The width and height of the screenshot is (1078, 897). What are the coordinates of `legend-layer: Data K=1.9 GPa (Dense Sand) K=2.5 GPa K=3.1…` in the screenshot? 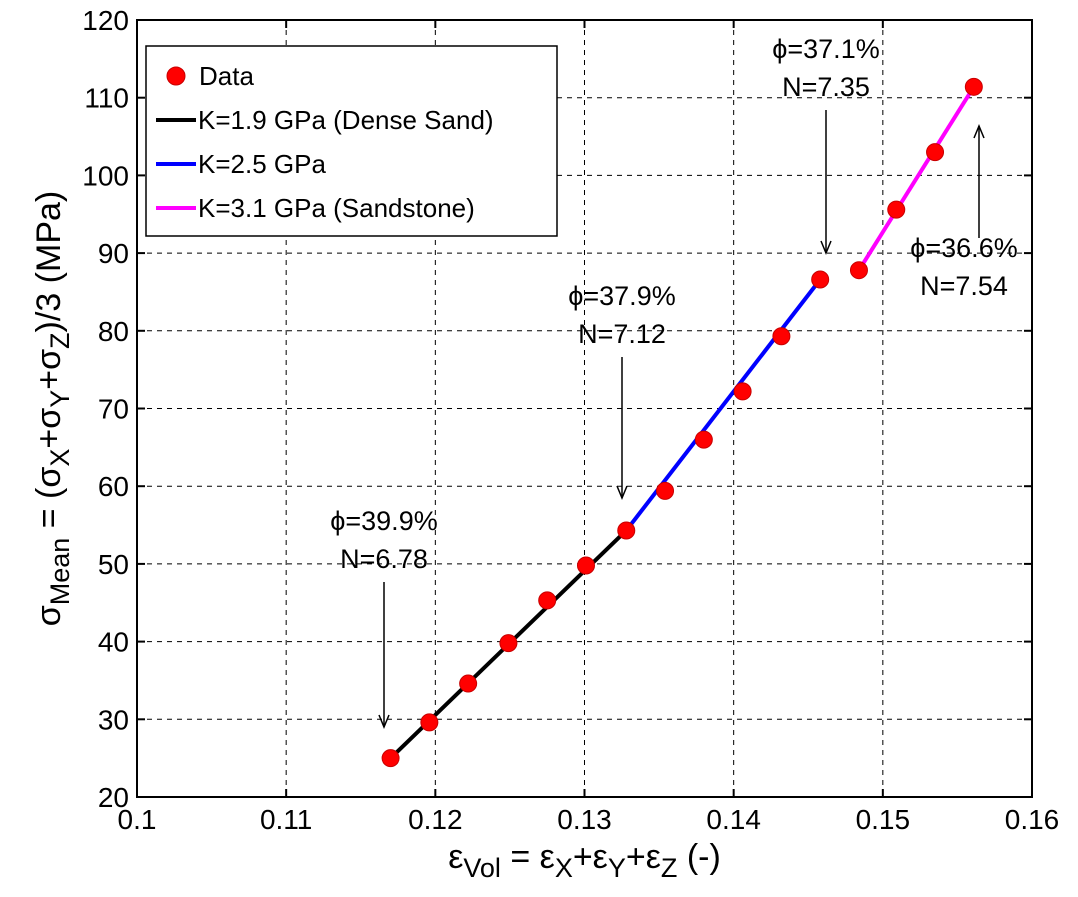 It's located at (351, 141).